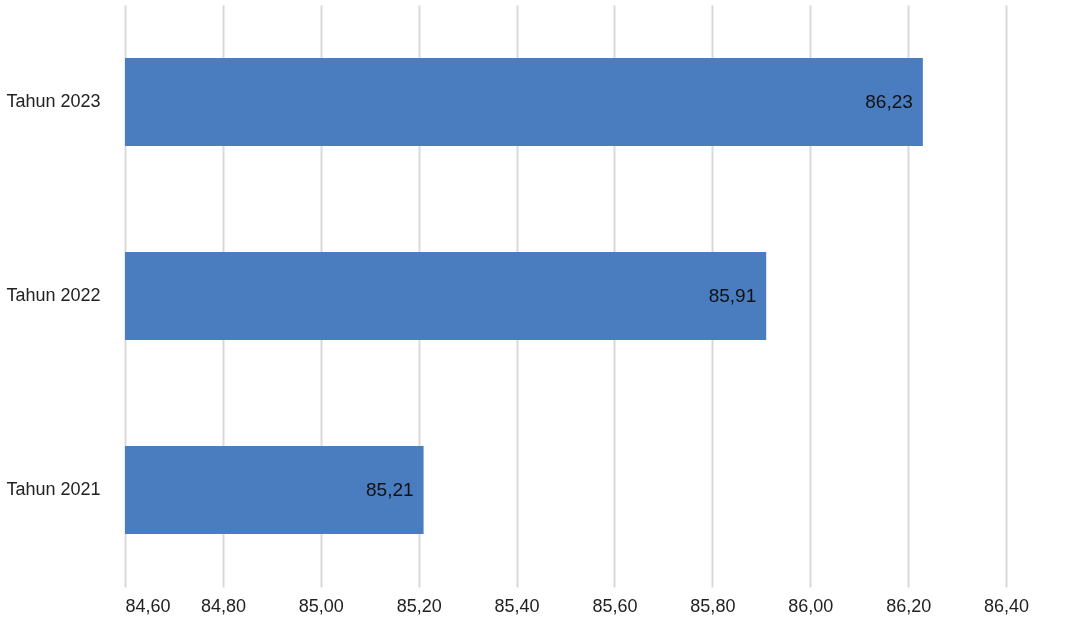  Describe the element at coordinates (889, 101) in the screenshot. I see `data-label: 86,23` at that location.